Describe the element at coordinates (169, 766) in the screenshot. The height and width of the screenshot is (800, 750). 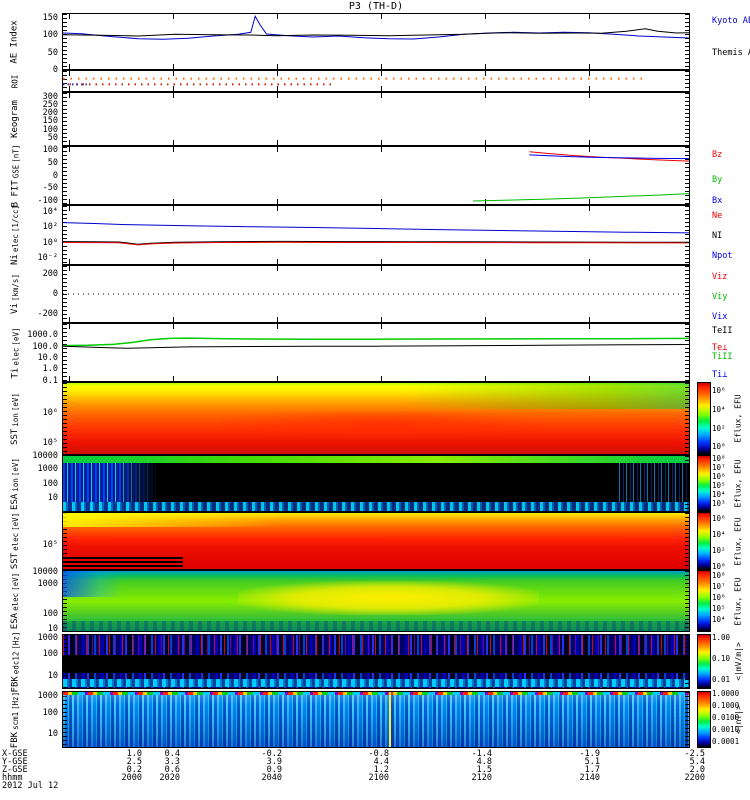
I see `ephemeris-column: 0.4 3.3 0.6 2020` at that location.